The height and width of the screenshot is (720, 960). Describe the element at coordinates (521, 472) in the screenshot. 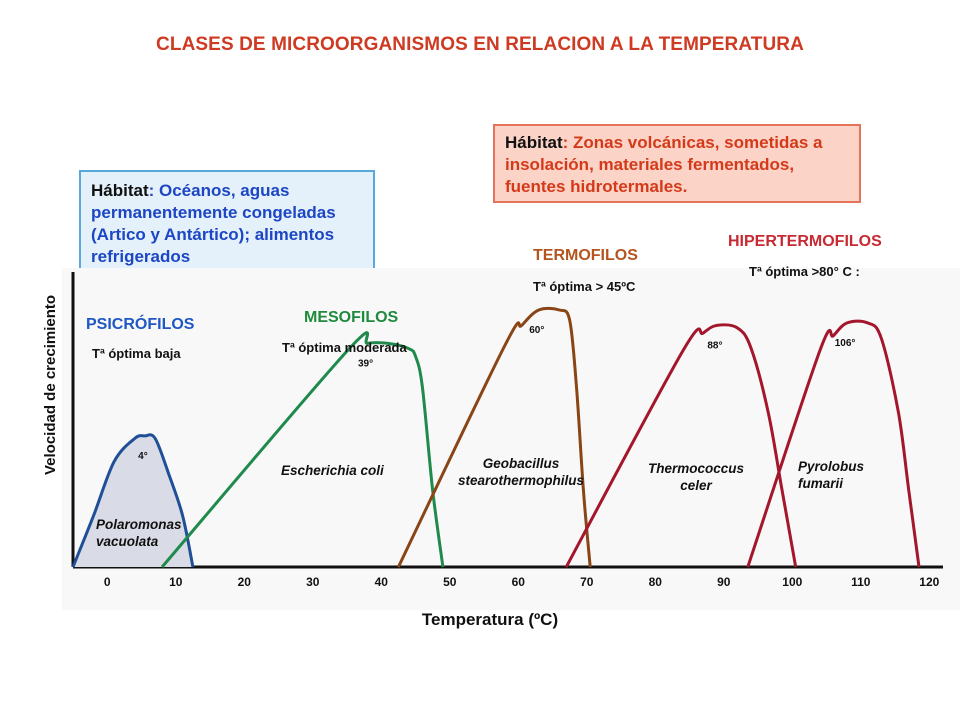

I see `organism-thermophile: Geobacillus stearothermophilus` at that location.